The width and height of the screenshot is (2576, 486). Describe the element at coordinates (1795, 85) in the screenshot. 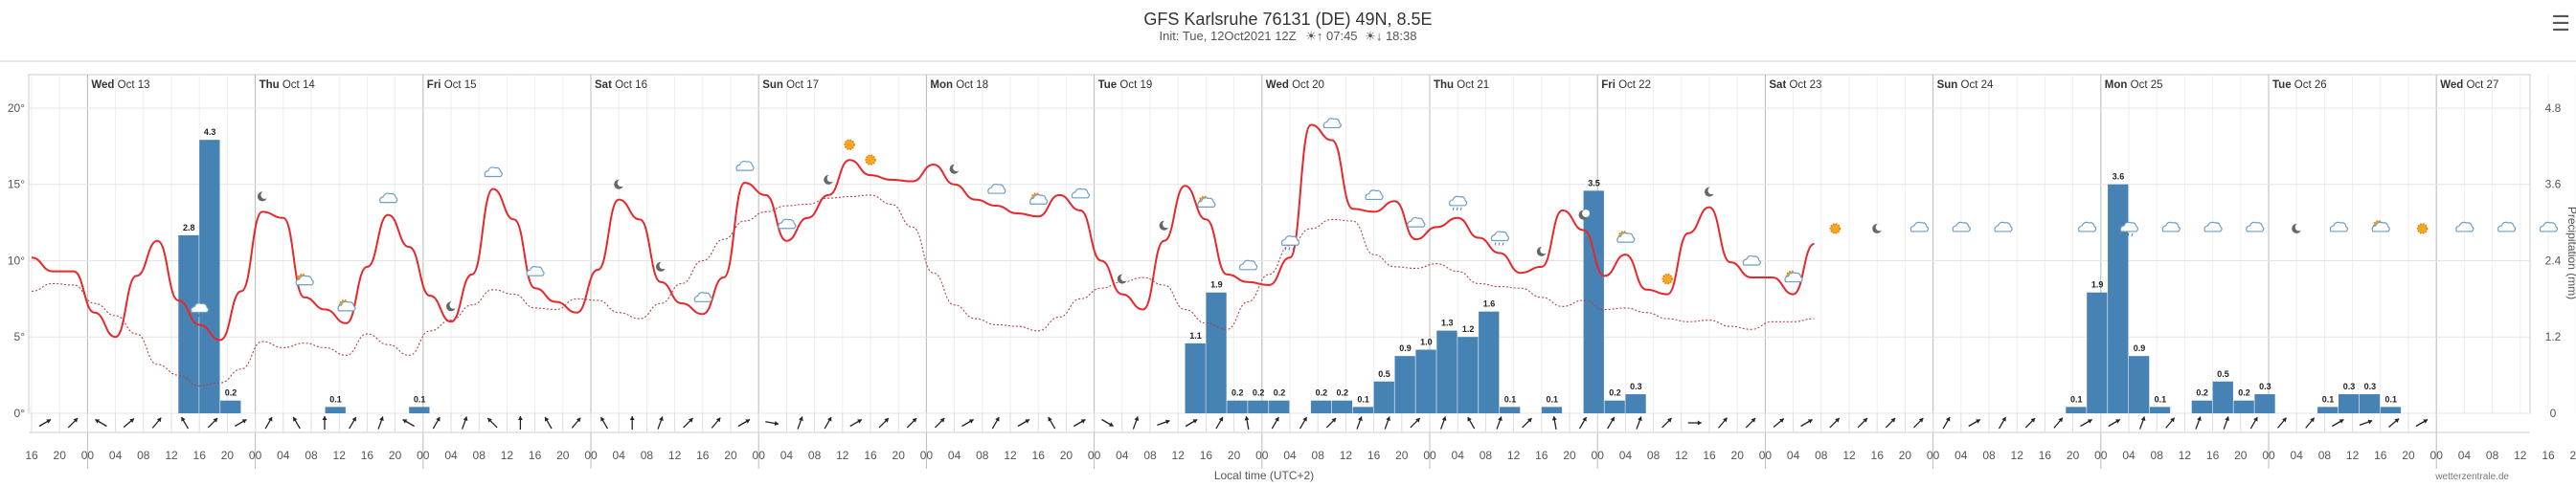

I see `day-label: Sat Oct 23` at that location.